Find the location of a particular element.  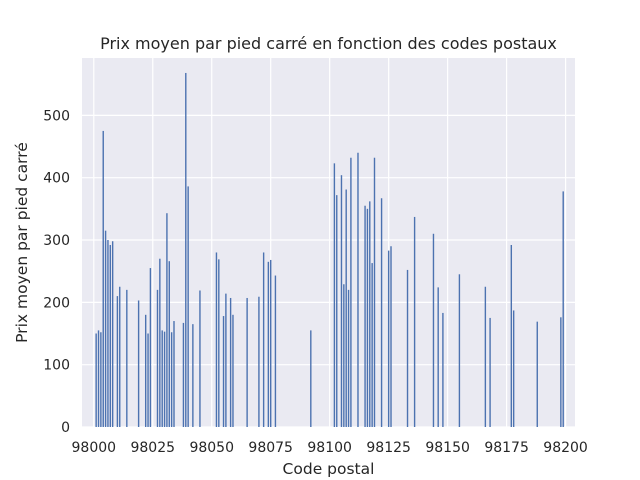

x-tick-label: 98075 is located at coordinates (270, 448).